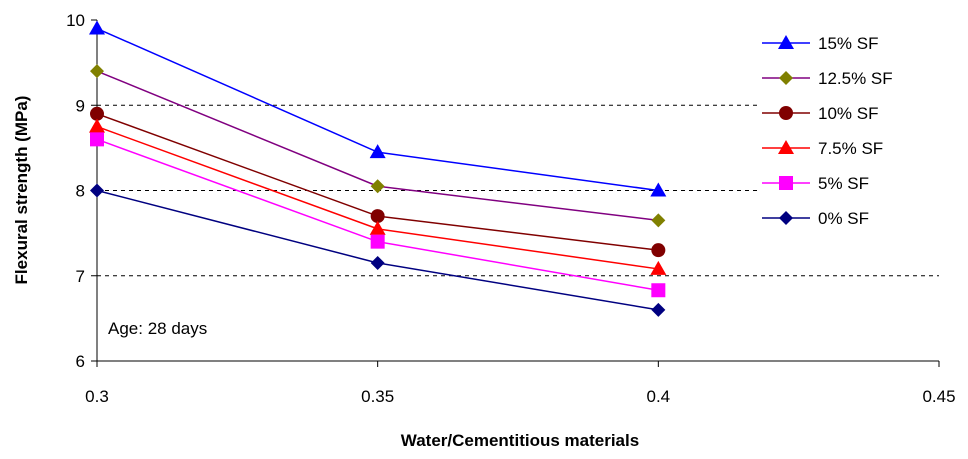 The image size is (968, 459). Describe the element at coordinates (80, 361) in the screenshot. I see `y-tick-label: 6` at that location.